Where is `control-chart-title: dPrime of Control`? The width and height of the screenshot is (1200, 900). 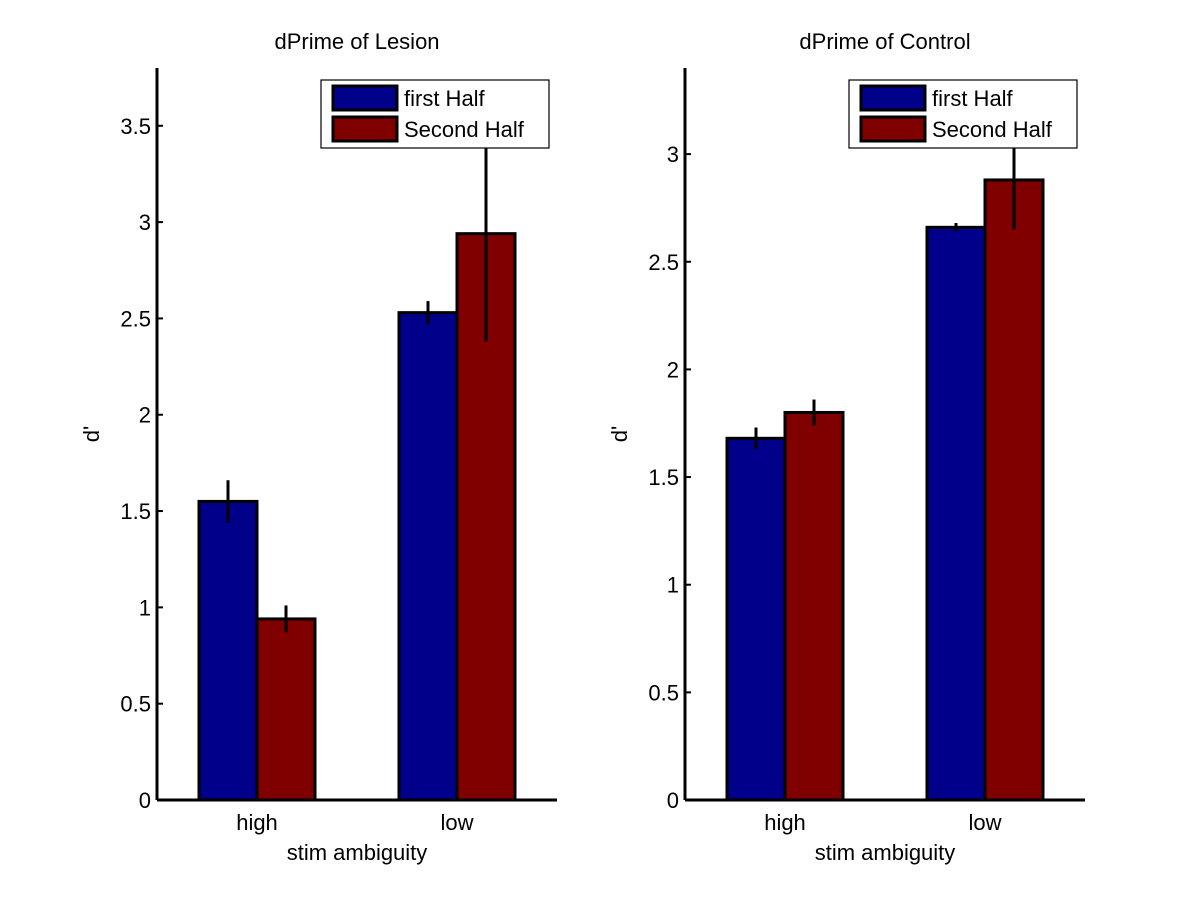 control-chart-title: dPrime of Control is located at coordinates (884, 41).